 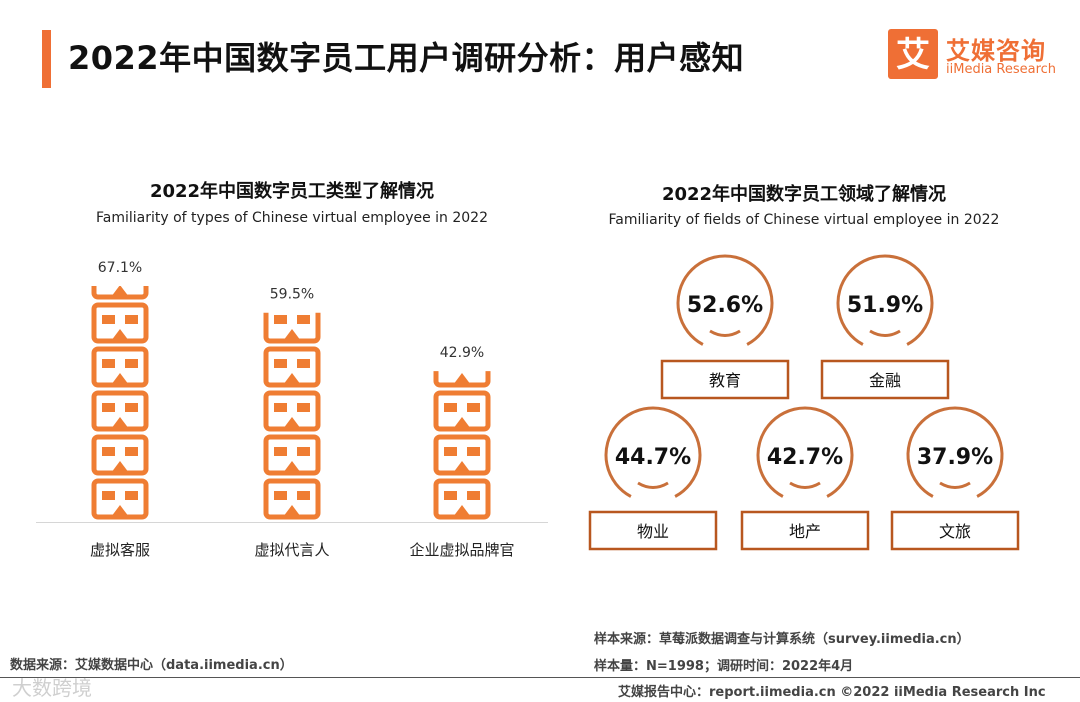 I want to click on logo-mark-text: 艾, so click(x=913, y=55).